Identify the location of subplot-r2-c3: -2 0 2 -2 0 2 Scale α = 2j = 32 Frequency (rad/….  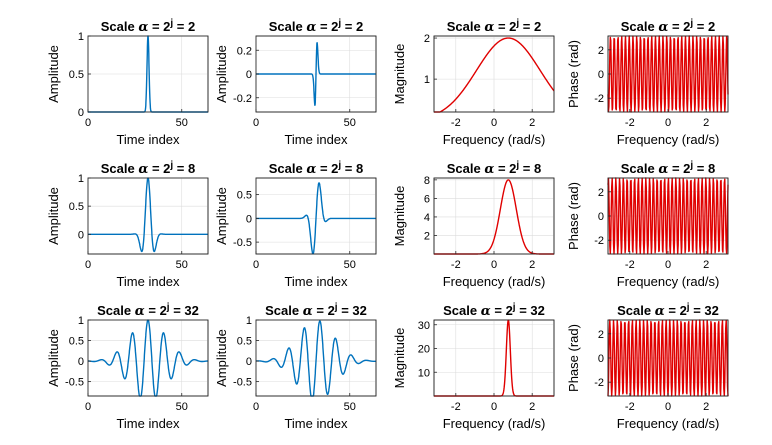
(647, 366).